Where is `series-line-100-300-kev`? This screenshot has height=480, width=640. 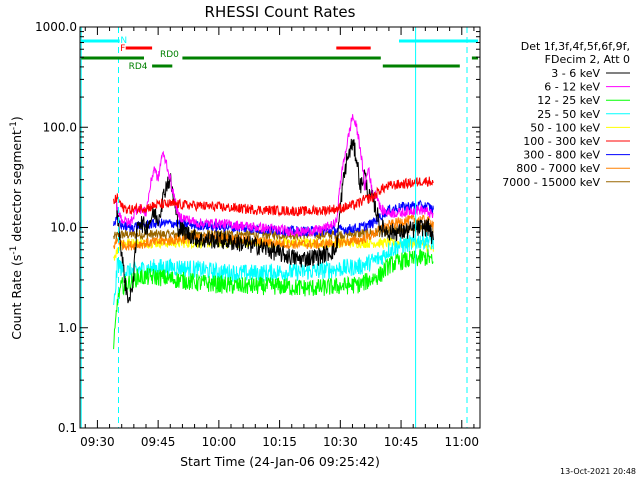 series-line-100-300-kev is located at coordinates (273, 197).